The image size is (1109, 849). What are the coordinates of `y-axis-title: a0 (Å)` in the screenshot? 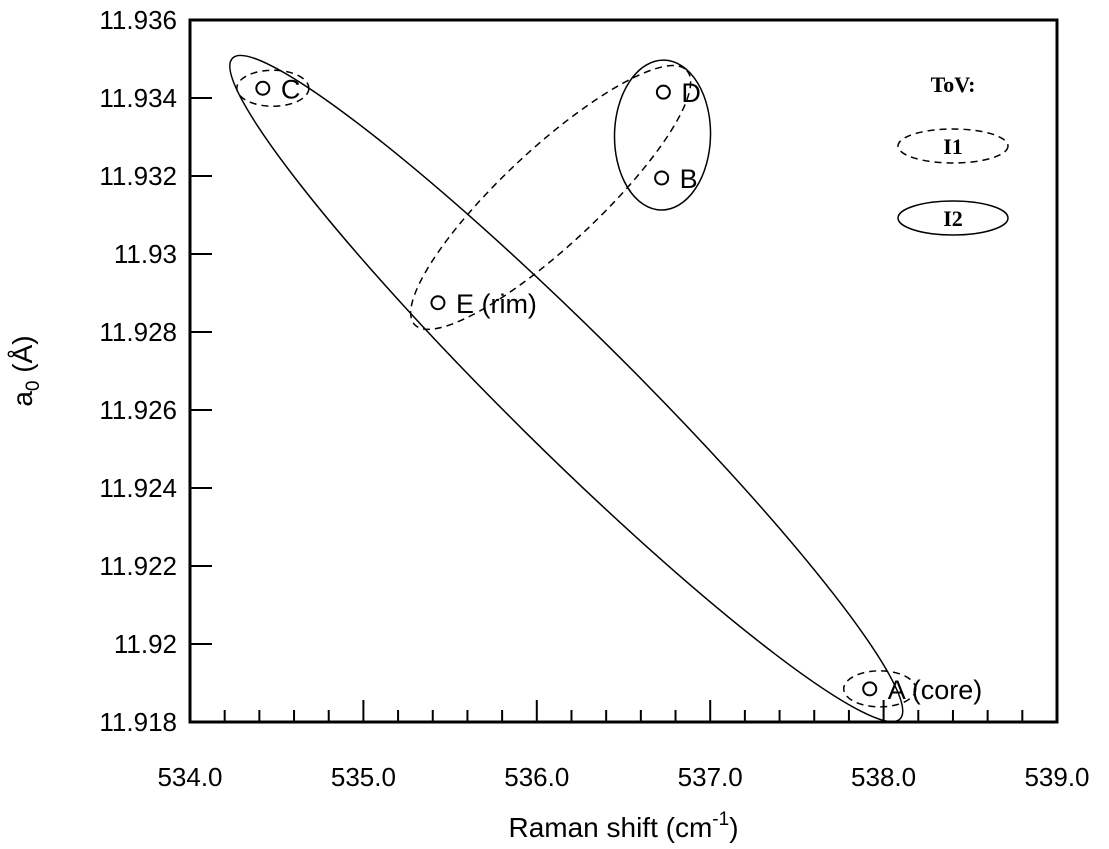 It's located at (25, 370).